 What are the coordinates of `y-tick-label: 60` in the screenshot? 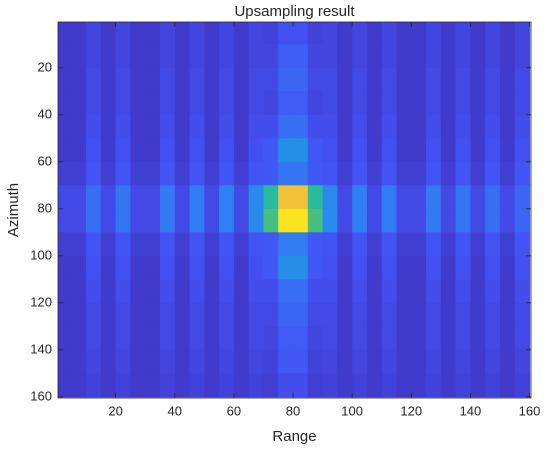 It's located at (45, 160).